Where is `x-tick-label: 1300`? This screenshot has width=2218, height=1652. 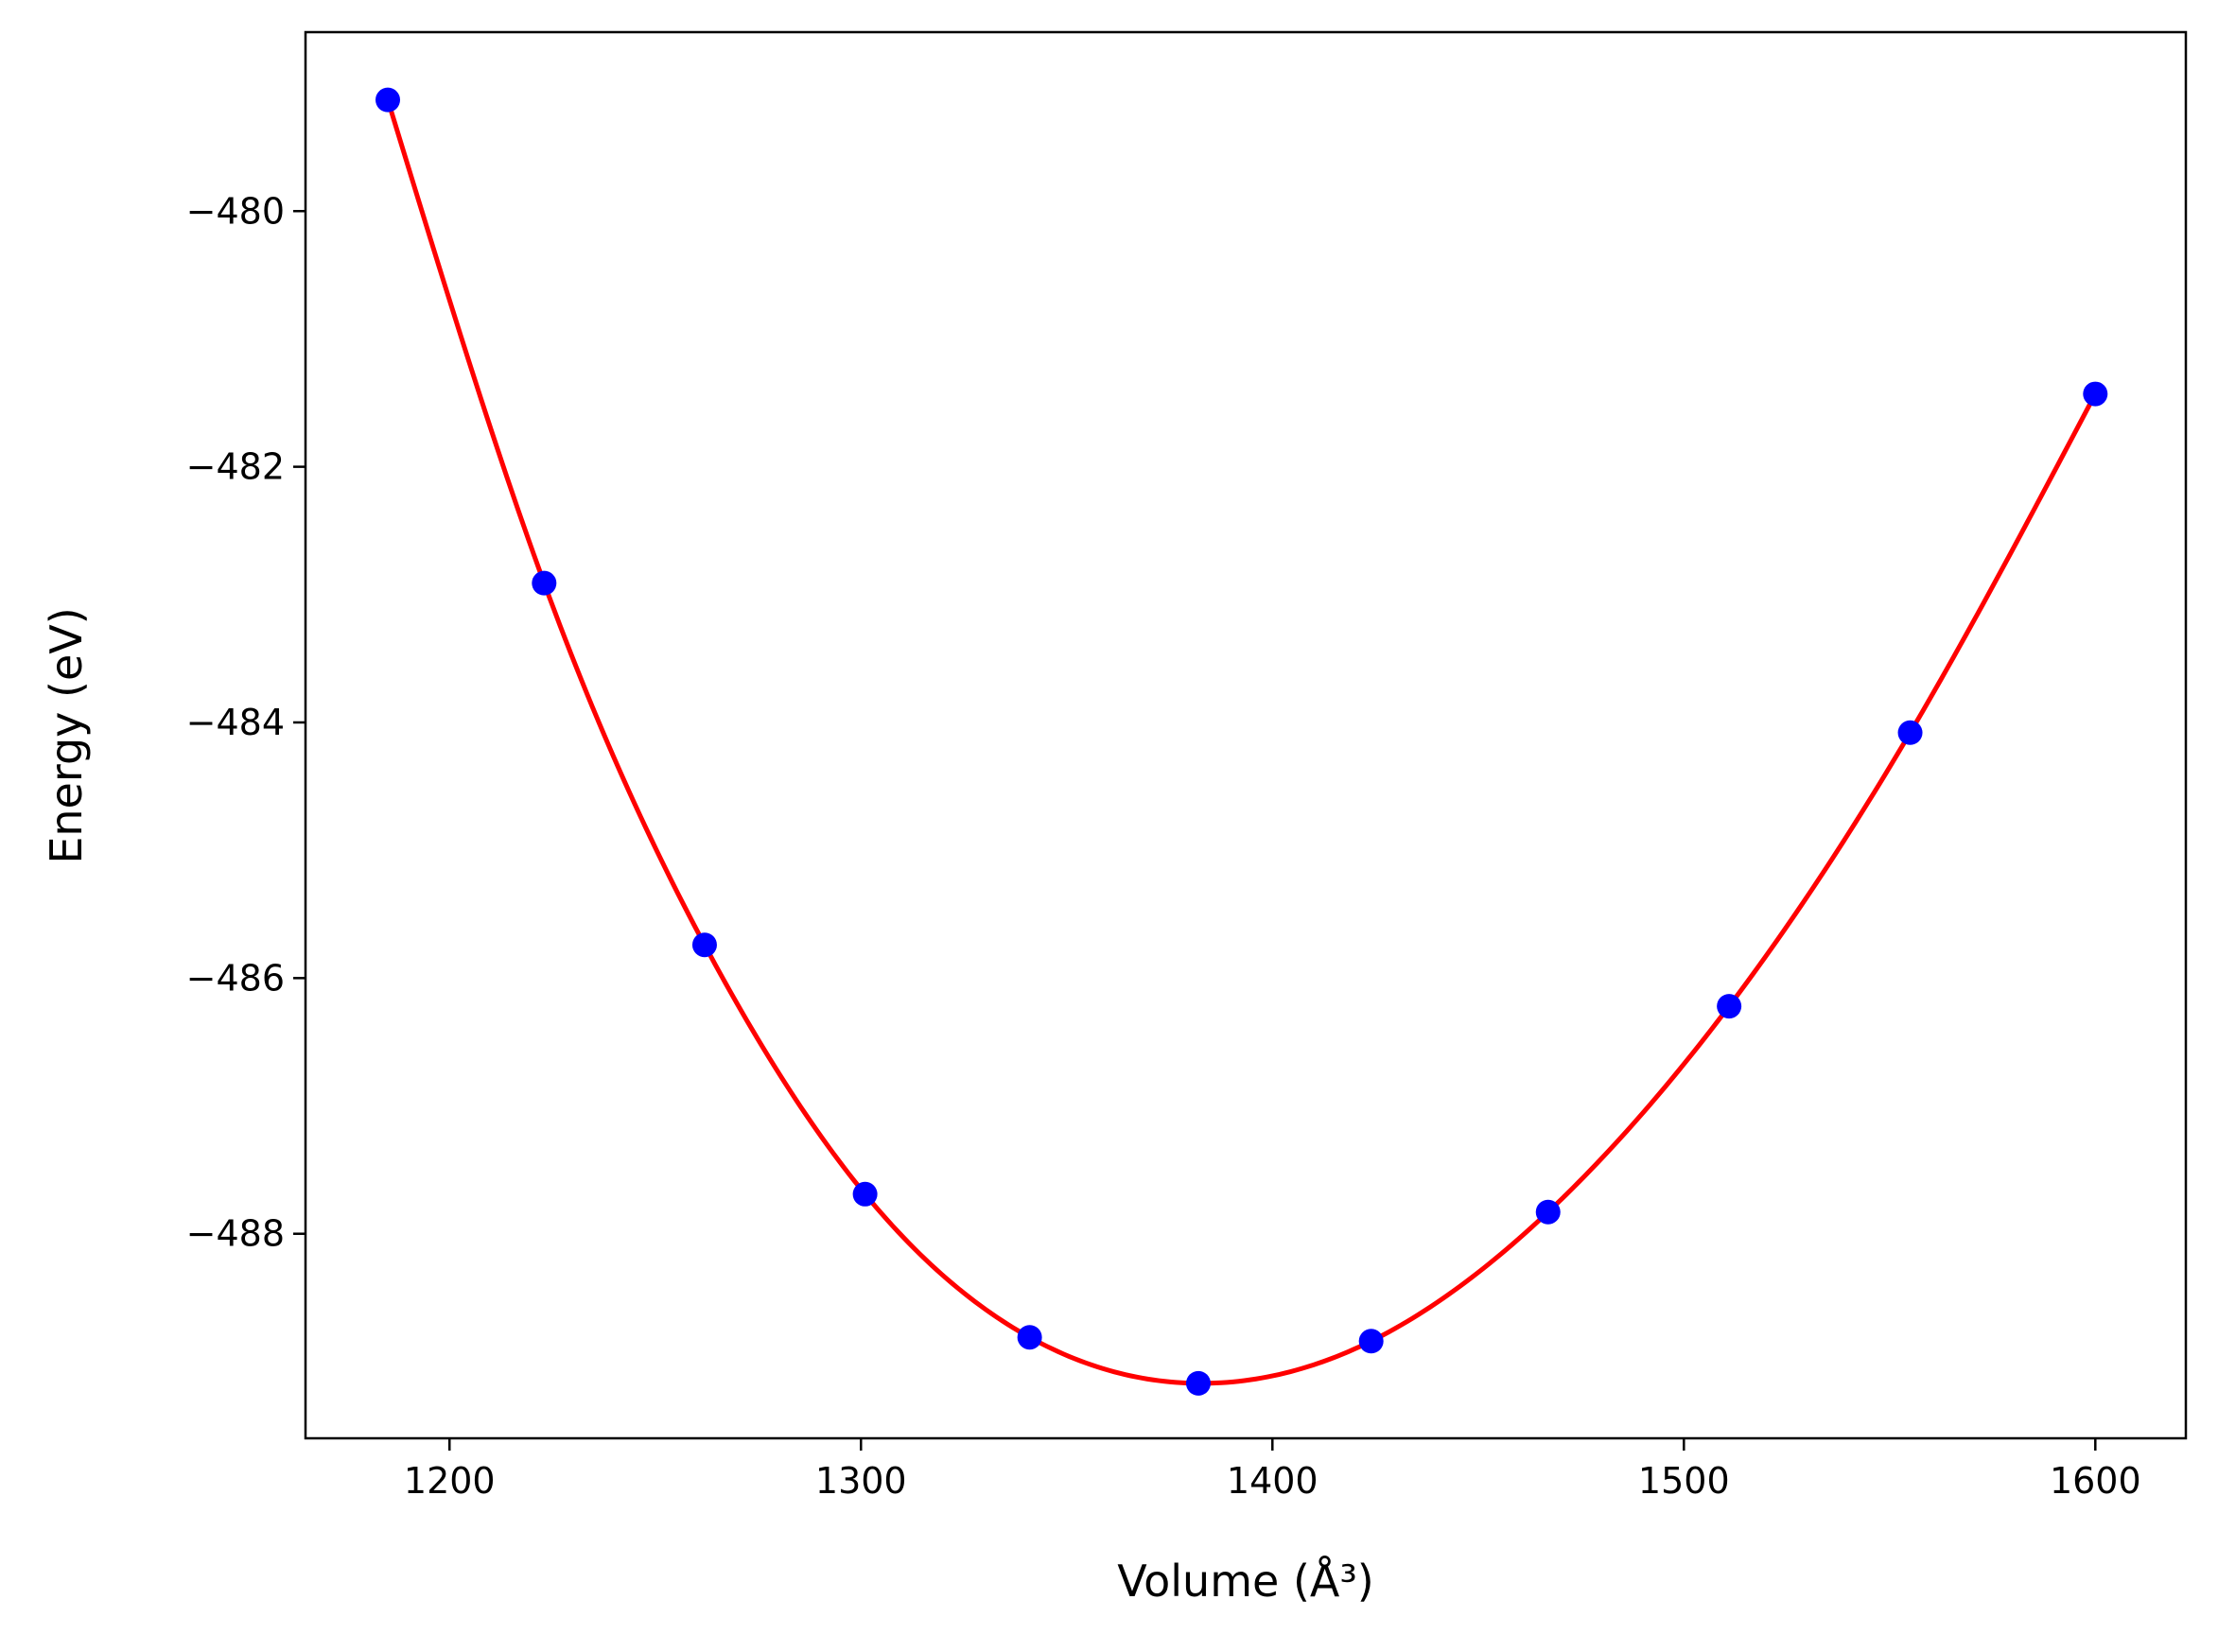
x-tick-label: 1300 is located at coordinates (861, 1481).